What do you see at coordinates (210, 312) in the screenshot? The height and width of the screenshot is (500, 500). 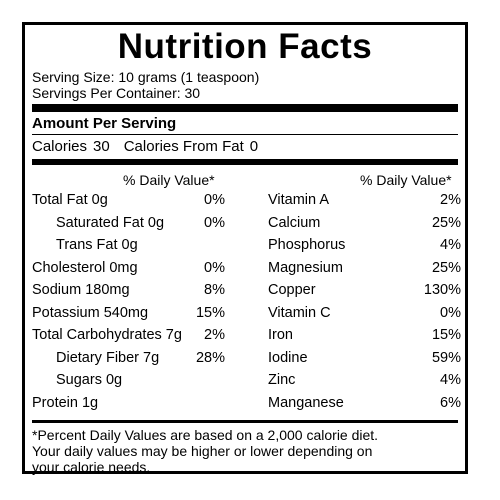 I see `left-nutrient-pct: 15%` at bounding box center [210, 312].